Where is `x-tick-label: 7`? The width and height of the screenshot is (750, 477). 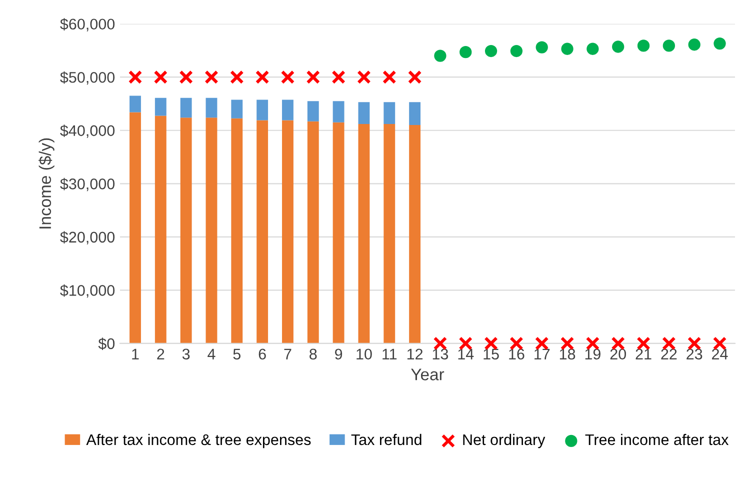 x-tick-label: 7 is located at coordinates (288, 354).